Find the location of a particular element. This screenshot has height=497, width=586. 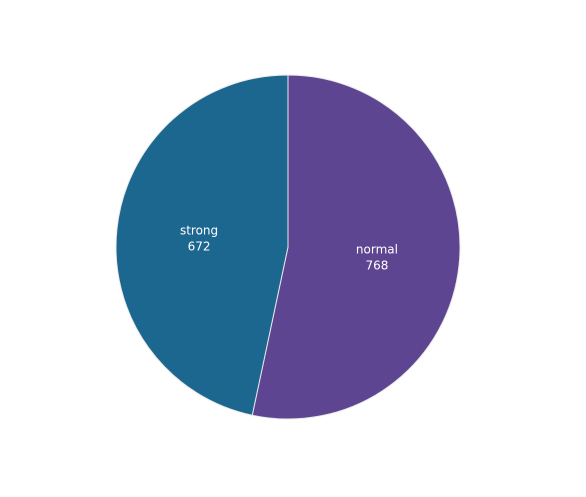

slice-label-value: 768 is located at coordinates (376, 265).